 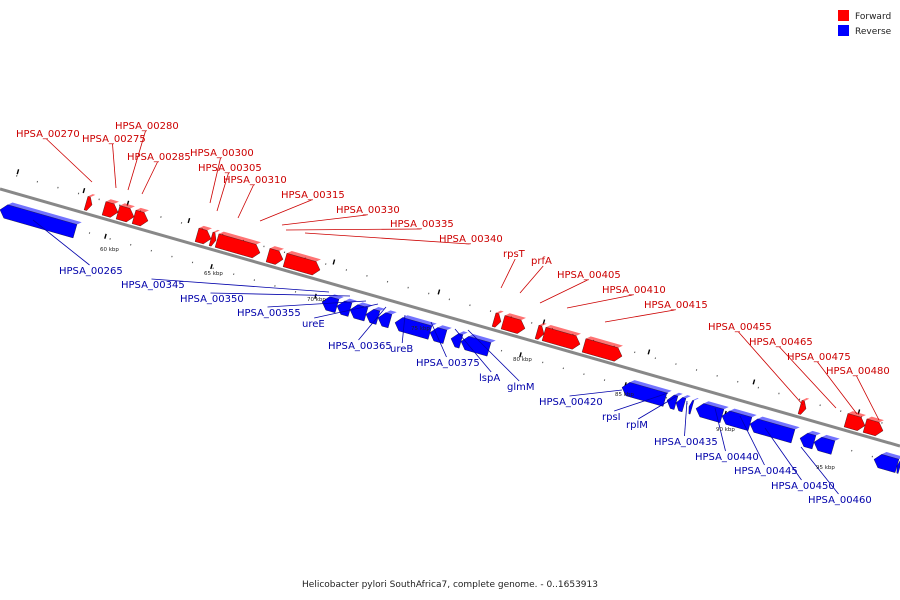 I want to click on forward-gene-label: HPSA_00480, so click(x=858, y=371).